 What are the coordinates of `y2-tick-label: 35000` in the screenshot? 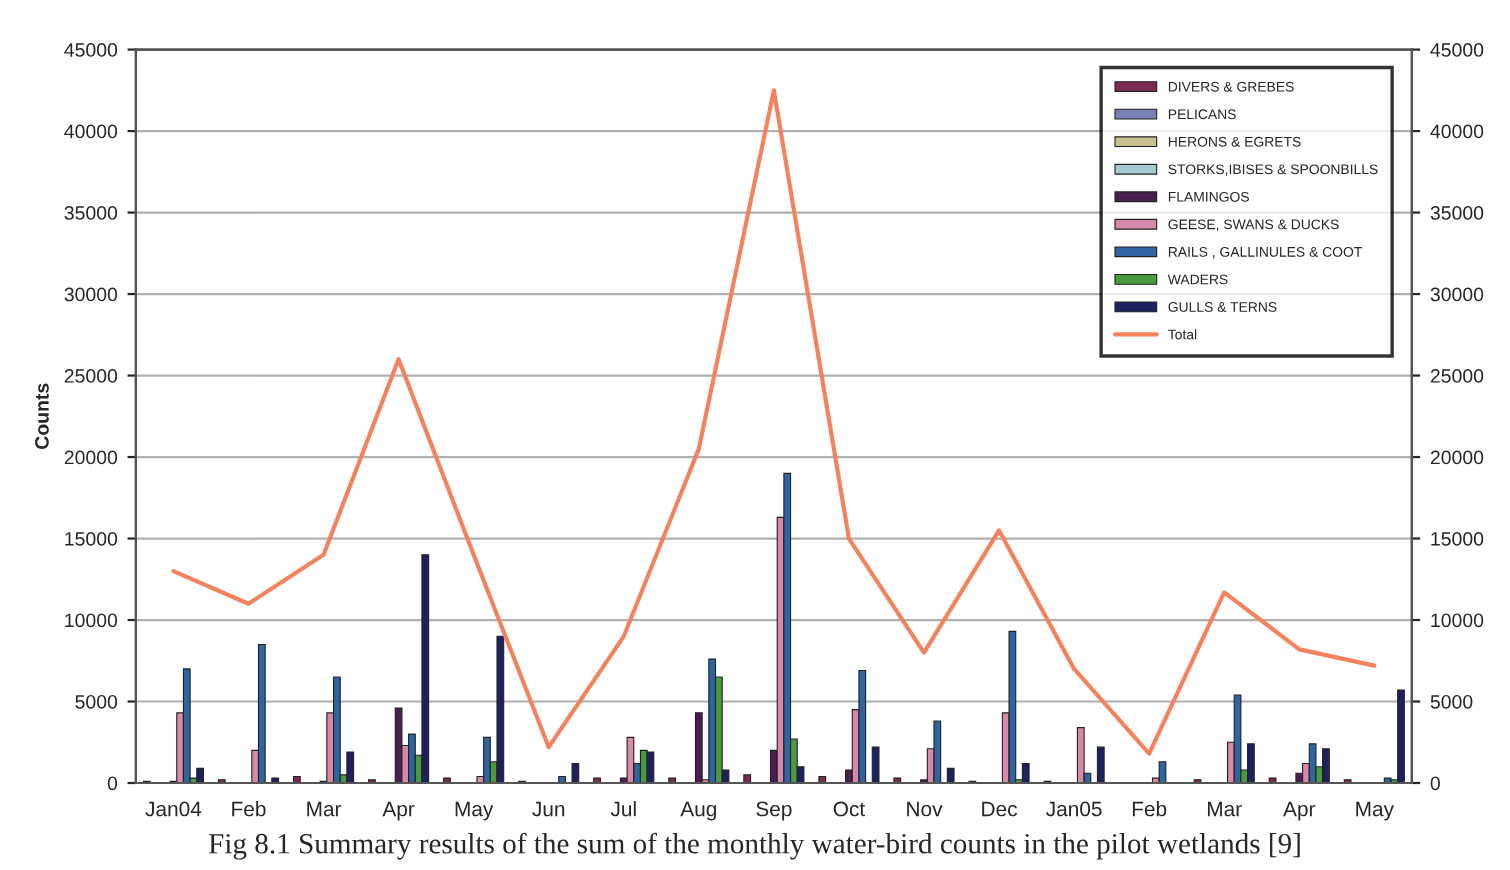 It's located at (1457, 213).